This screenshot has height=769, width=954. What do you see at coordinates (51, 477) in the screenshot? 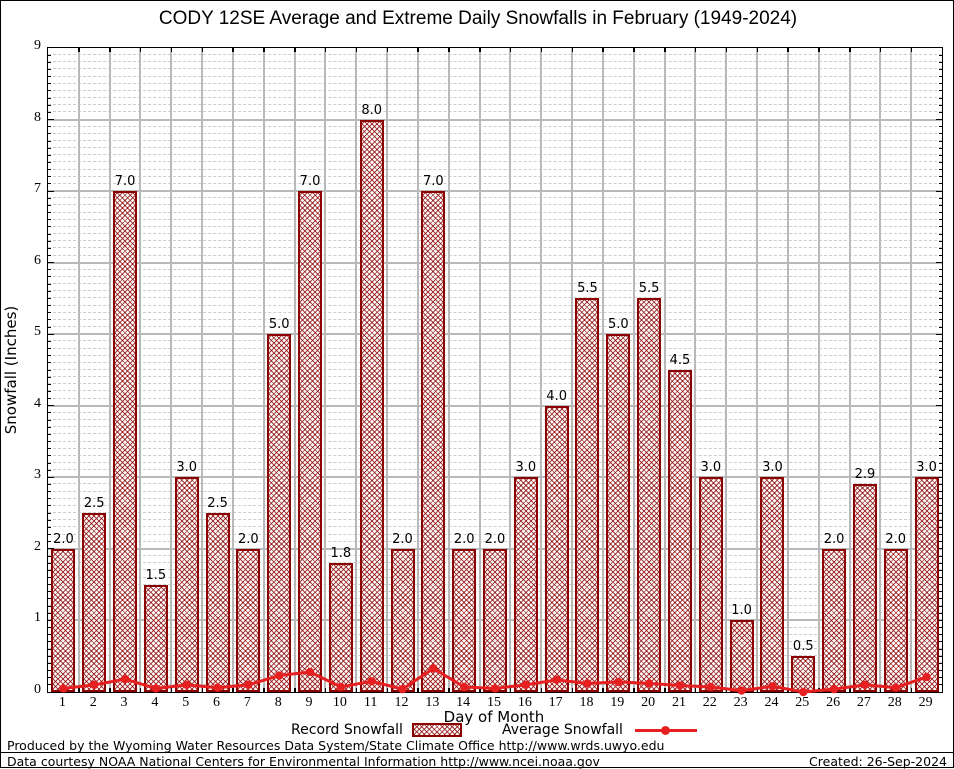
I see `left-major-tick` at bounding box center [51, 477].